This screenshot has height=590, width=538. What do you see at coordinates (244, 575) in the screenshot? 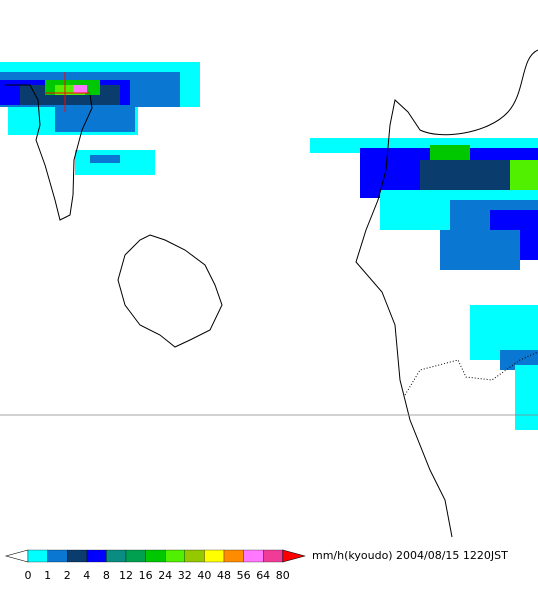
I see `legend-tick-label: 56` at bounding box center [244, 575].